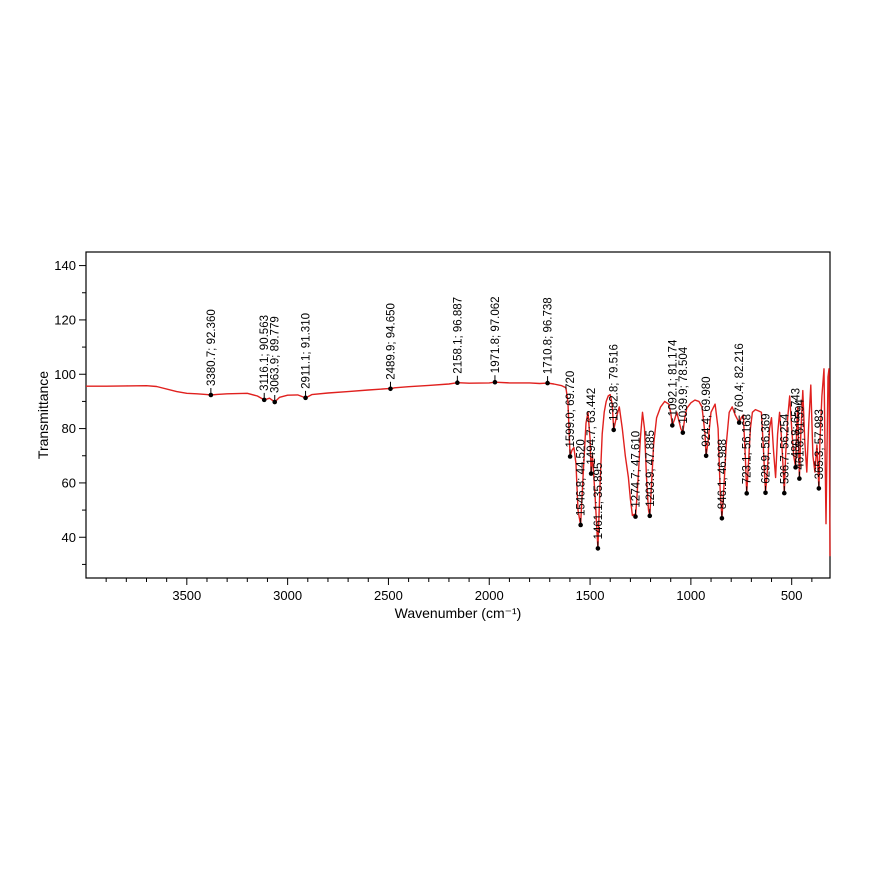 The image size is (870, 875). I want to click on x-tick-label: 1500, so click(590, 595).